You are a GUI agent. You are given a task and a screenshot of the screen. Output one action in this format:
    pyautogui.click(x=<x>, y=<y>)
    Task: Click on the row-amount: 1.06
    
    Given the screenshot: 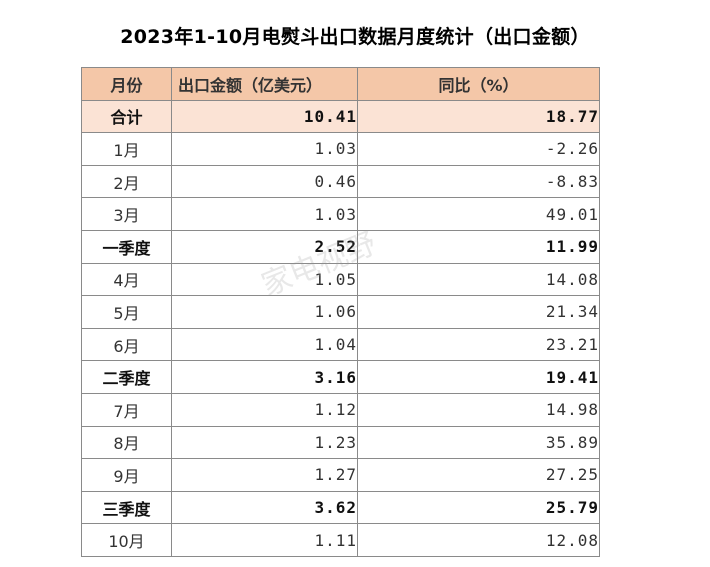 What is the action you would take?
    pyautogui.click(x=264, y=312)
    